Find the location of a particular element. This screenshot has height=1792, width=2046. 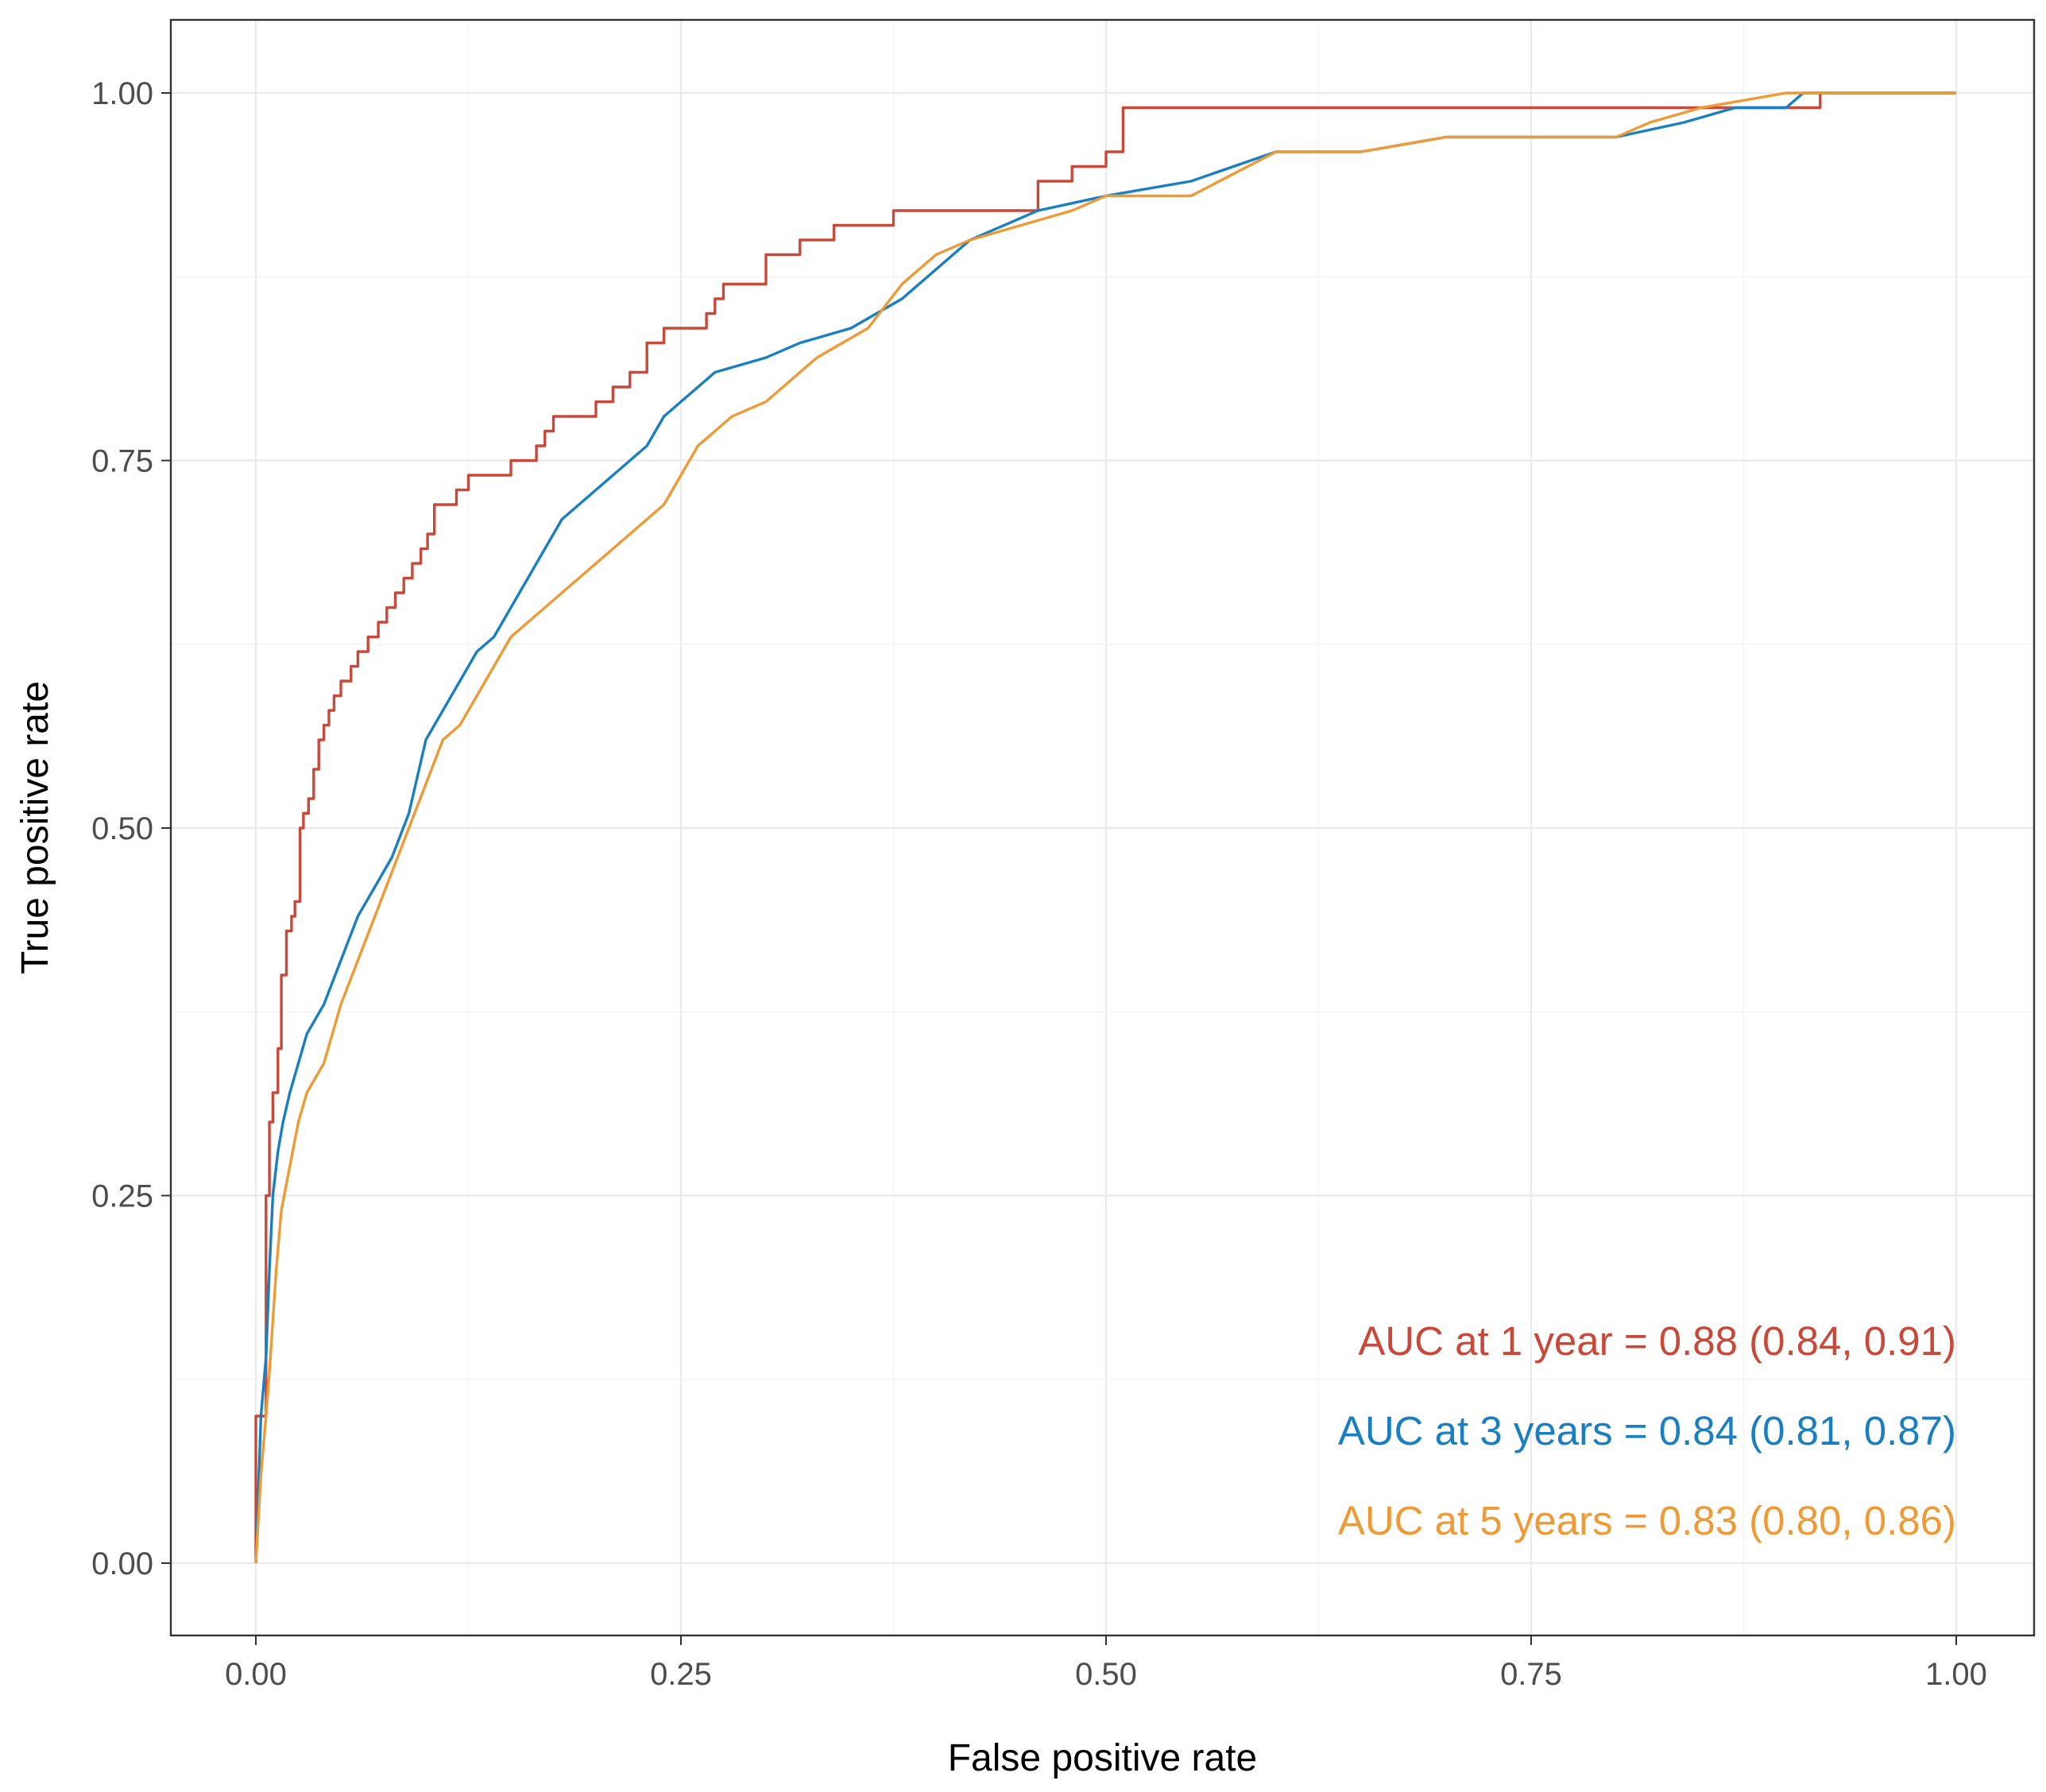

y-tick-label: 0.00 is located at coordinates (122, 1563).